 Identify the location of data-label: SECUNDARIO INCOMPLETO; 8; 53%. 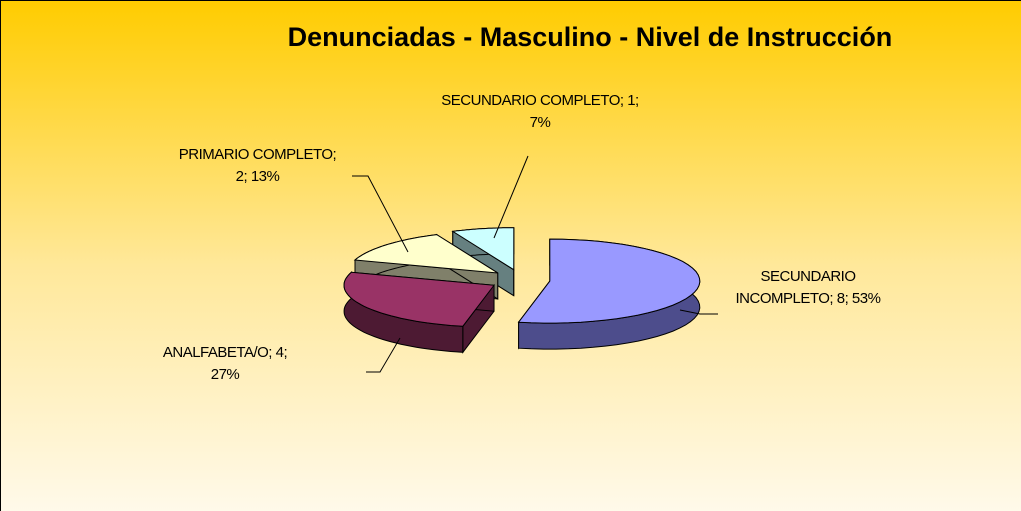
(808, 287).